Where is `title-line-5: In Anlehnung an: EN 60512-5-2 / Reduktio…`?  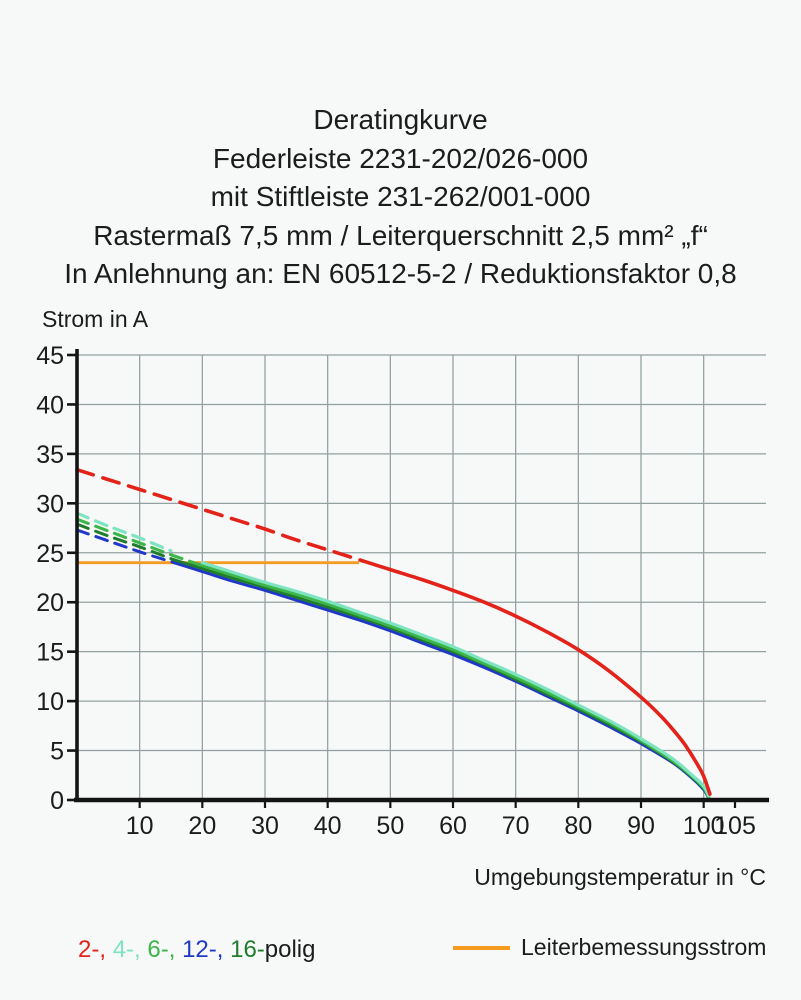 title-line-5: In Anlehnung an: EN 60512-5-2 / Reduktio… is located at coordinates (400, 273).